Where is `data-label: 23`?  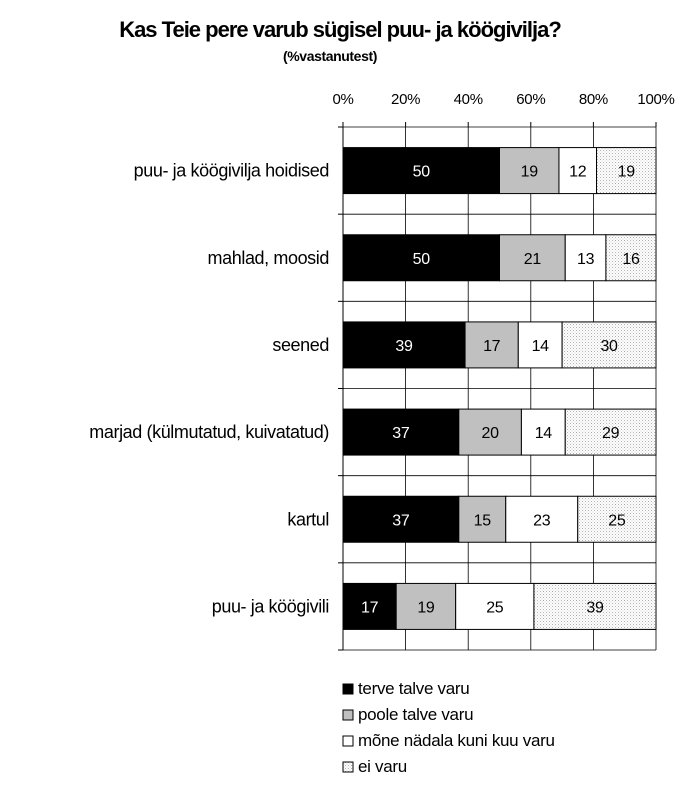 data-label: 23 is located at coordinates (542, 520).